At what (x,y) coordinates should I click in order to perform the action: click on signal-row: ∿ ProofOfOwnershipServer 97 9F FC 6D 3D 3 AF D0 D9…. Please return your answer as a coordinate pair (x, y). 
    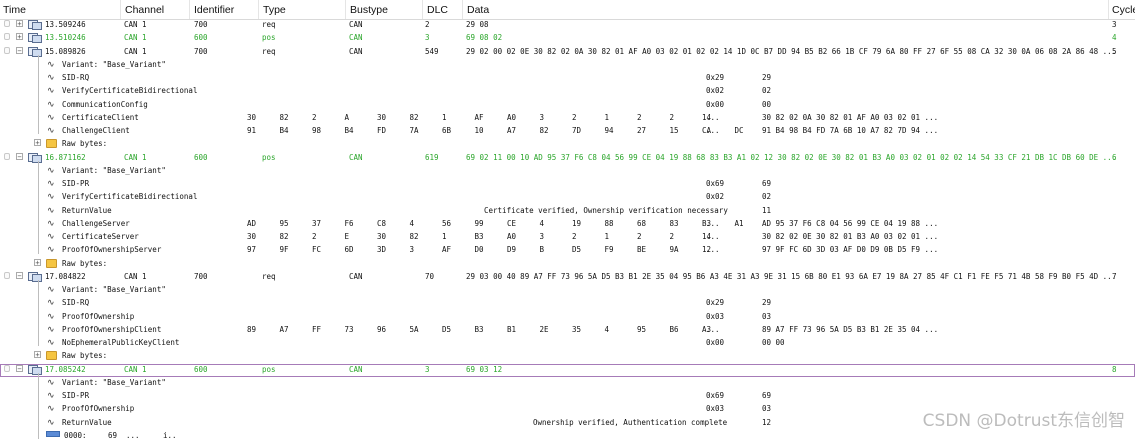
    Looking at the image, I should click on (567, 250).